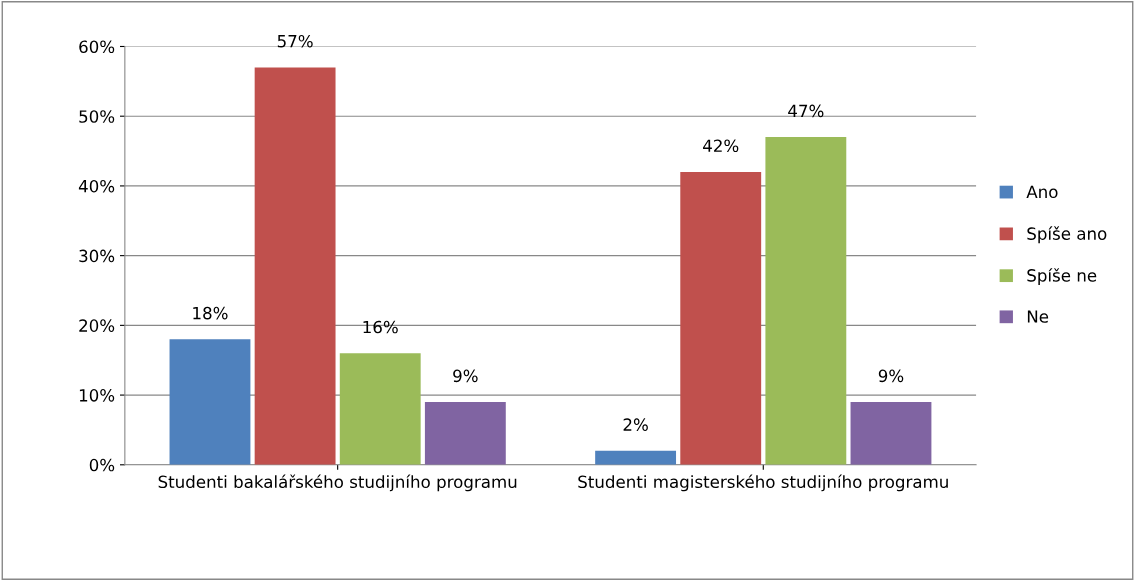  I want to click on legend-label: Ano, so click(1042, 192).